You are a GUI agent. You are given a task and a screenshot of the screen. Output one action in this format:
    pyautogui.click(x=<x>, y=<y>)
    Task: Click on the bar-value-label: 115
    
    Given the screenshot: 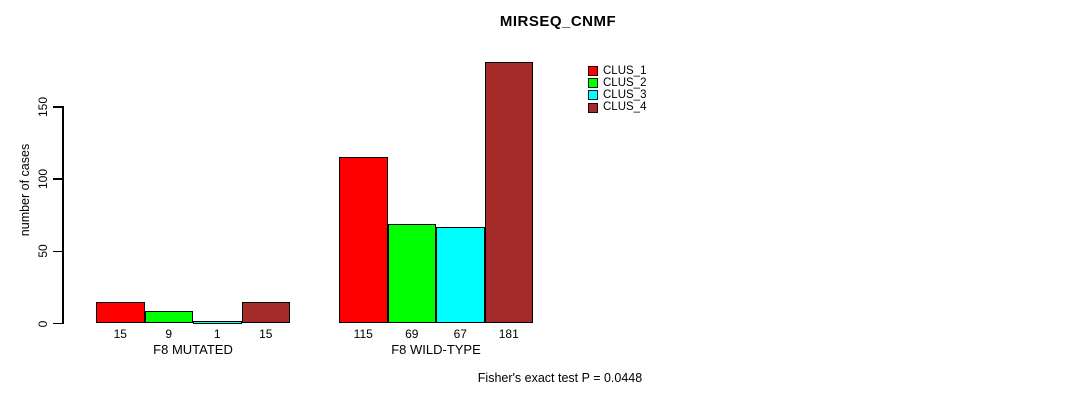 What is the action you would take?
    pyautogui.click(x=363, y=334)
    